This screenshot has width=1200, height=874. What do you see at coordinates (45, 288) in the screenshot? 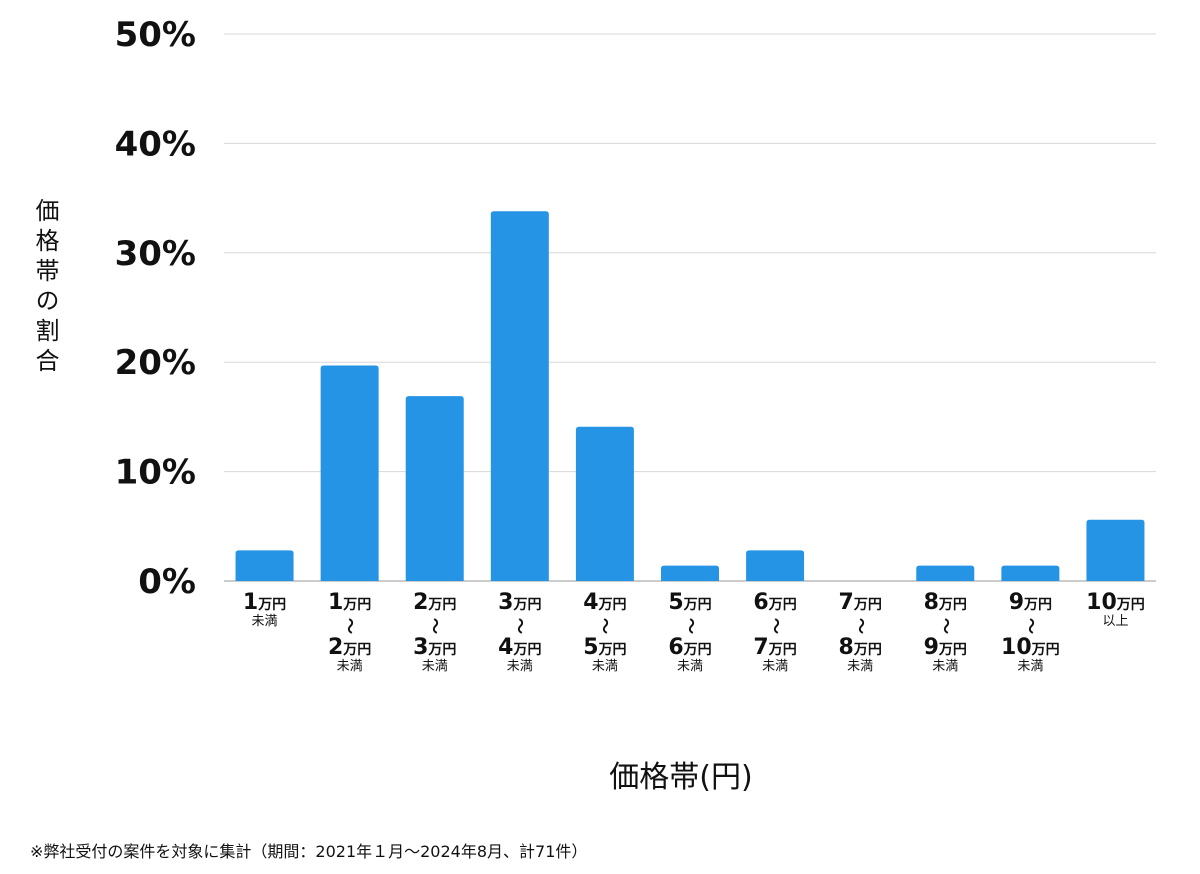
I see `y-axis-title: 価格帯の割合` at bounding box center [45, 288].